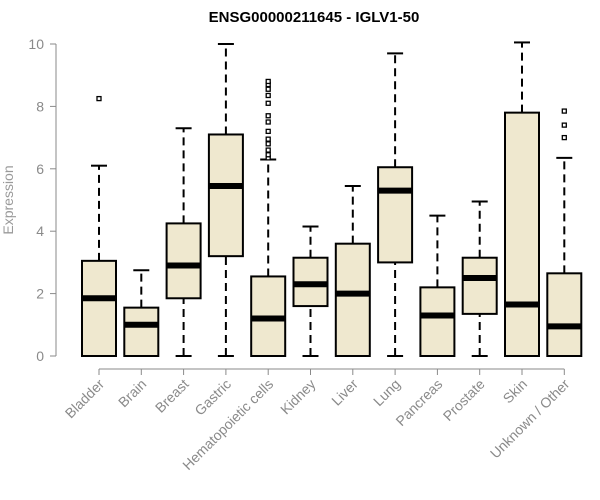 This screenshot has width=600, height=500. I want to click on x-tick-label: Lung, so click(386, 392).